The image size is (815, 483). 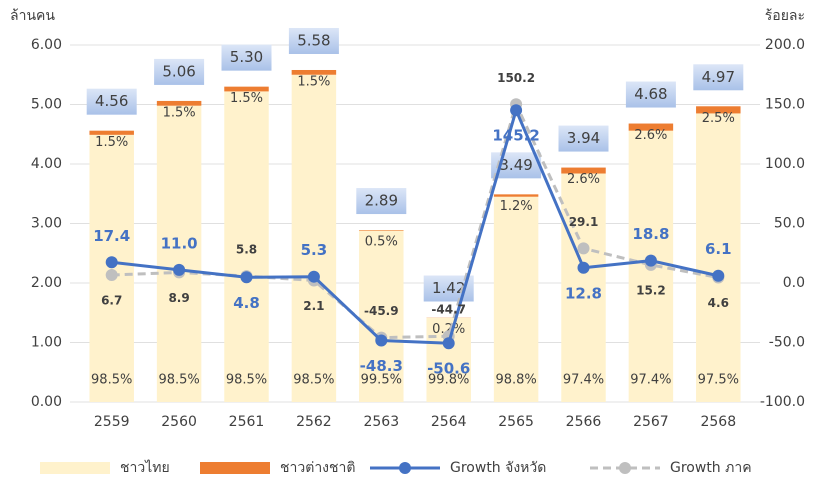 I want to click on y2-axis-title: ร้อยละ, so click(x=785, y=16).